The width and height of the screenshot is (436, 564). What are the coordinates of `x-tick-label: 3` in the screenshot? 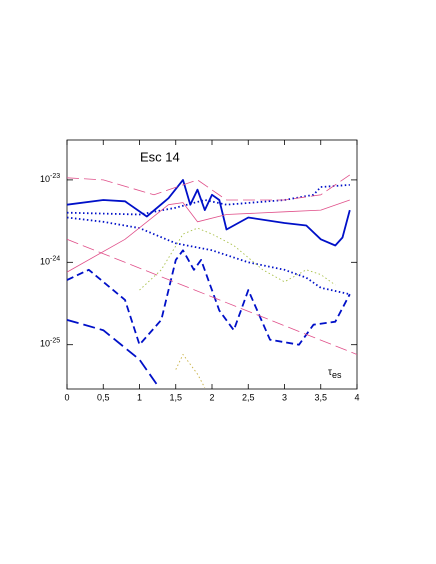 It's located at (284, 397).